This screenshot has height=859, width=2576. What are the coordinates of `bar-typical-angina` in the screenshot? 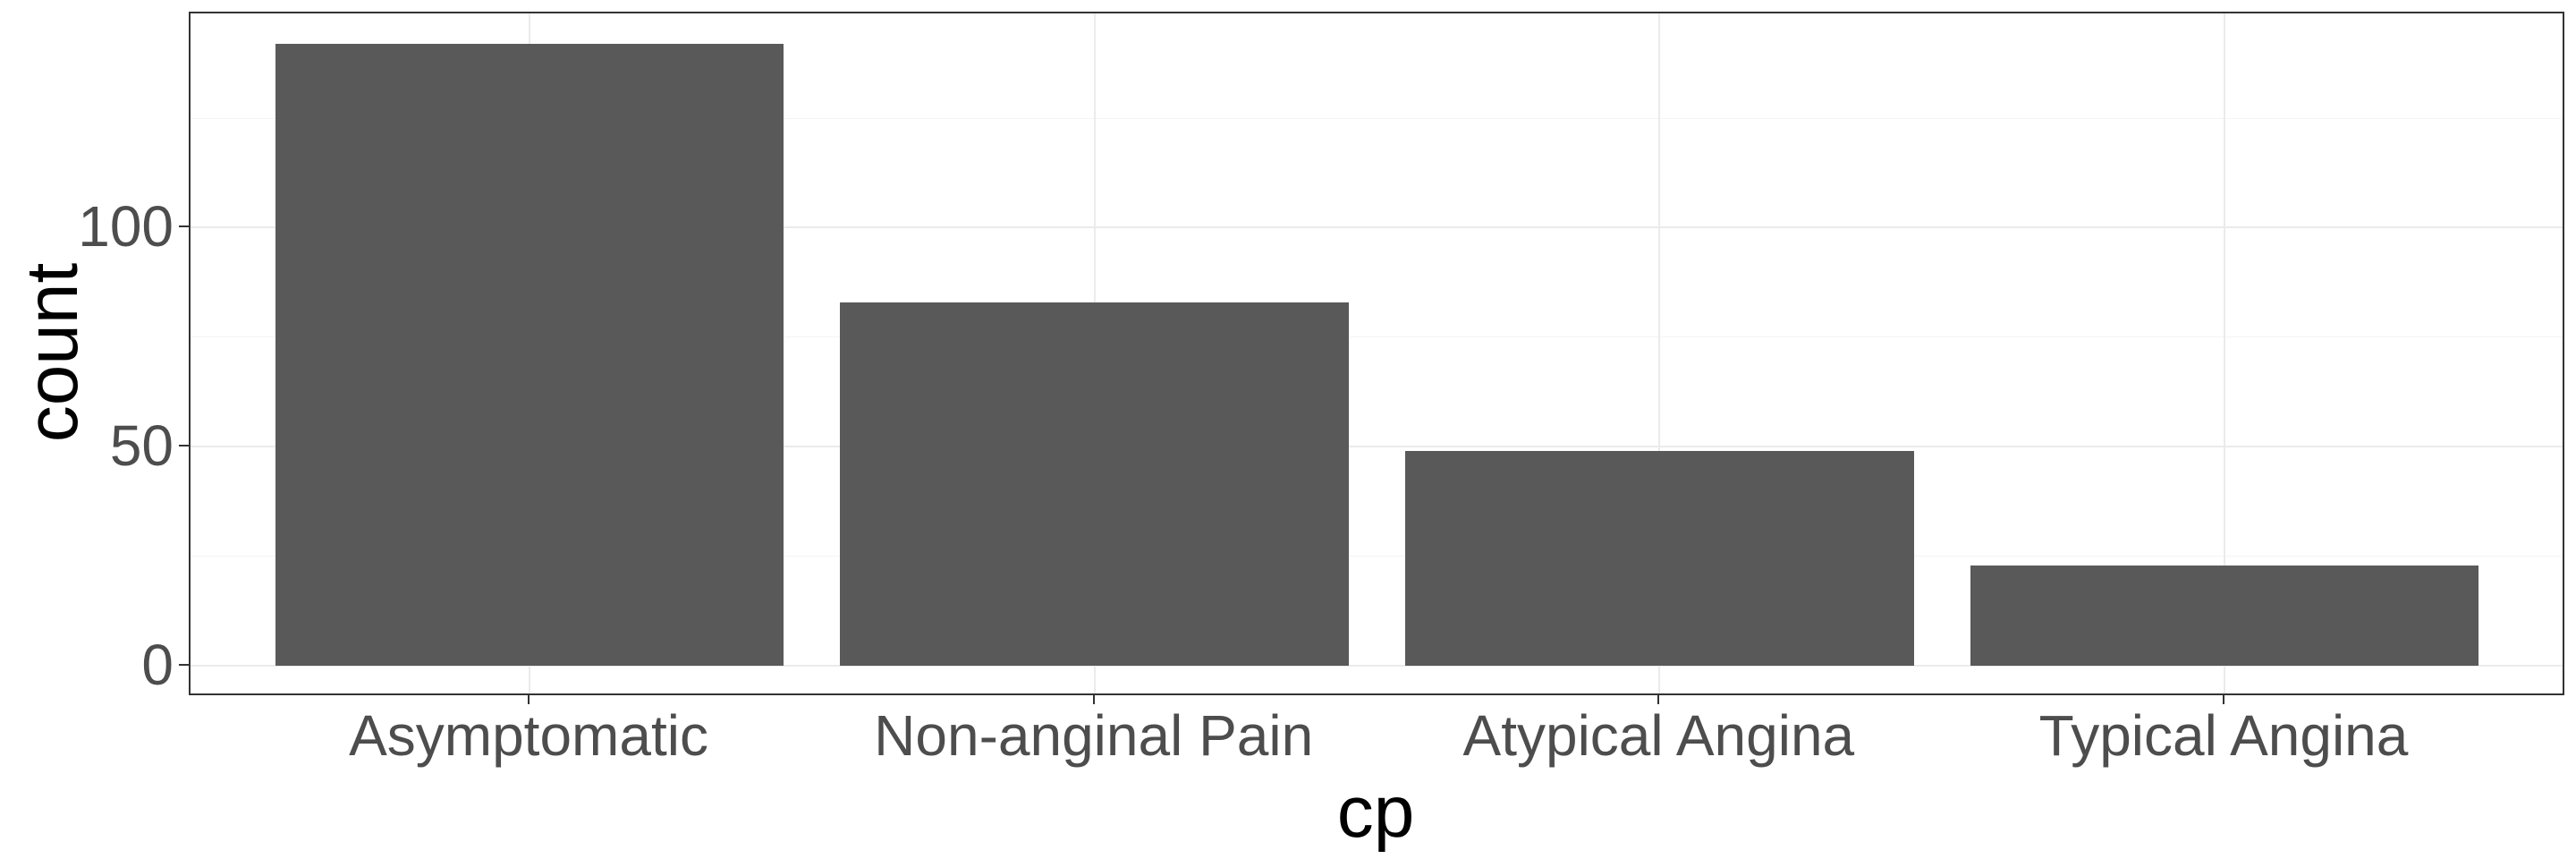 It's located at (2224, 616).